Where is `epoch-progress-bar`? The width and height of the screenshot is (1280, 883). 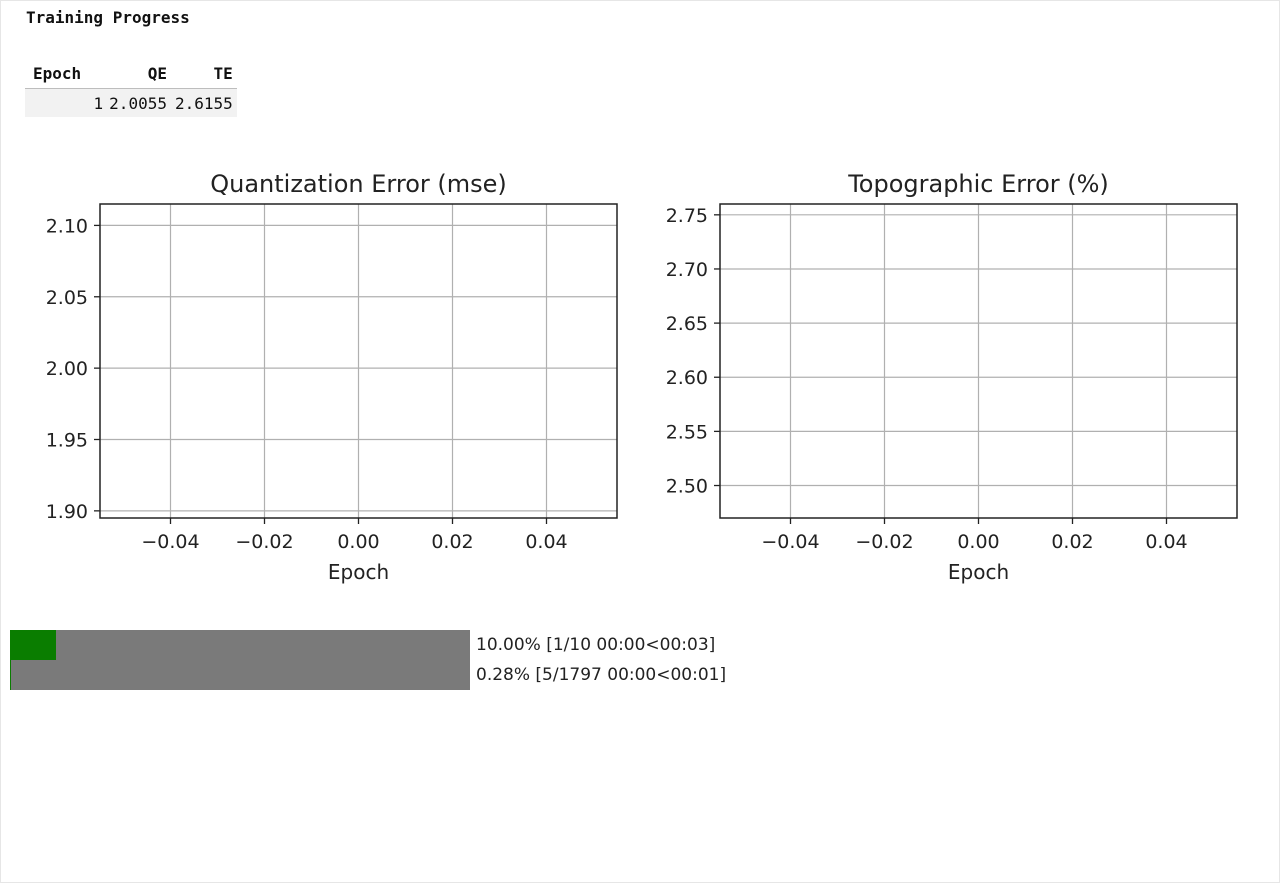 epoch-progress-bar is located at coordinates (240, 645).